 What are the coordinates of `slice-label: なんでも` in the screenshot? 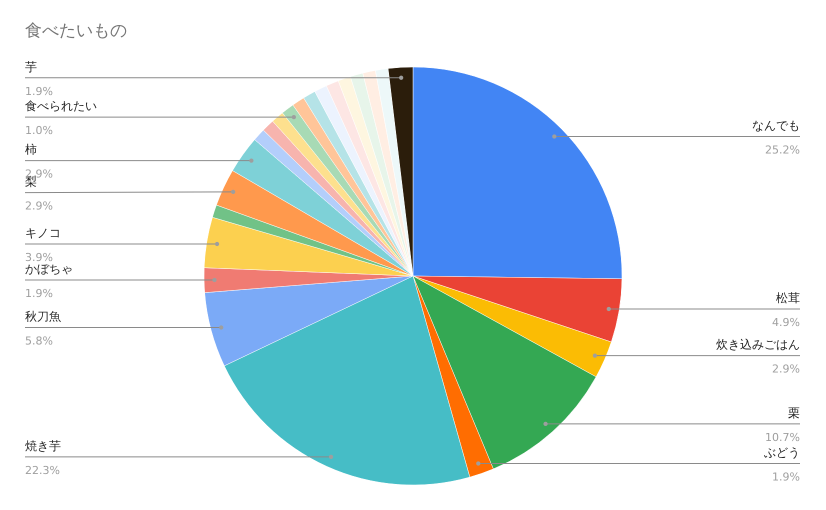 It's located at (776, 125).